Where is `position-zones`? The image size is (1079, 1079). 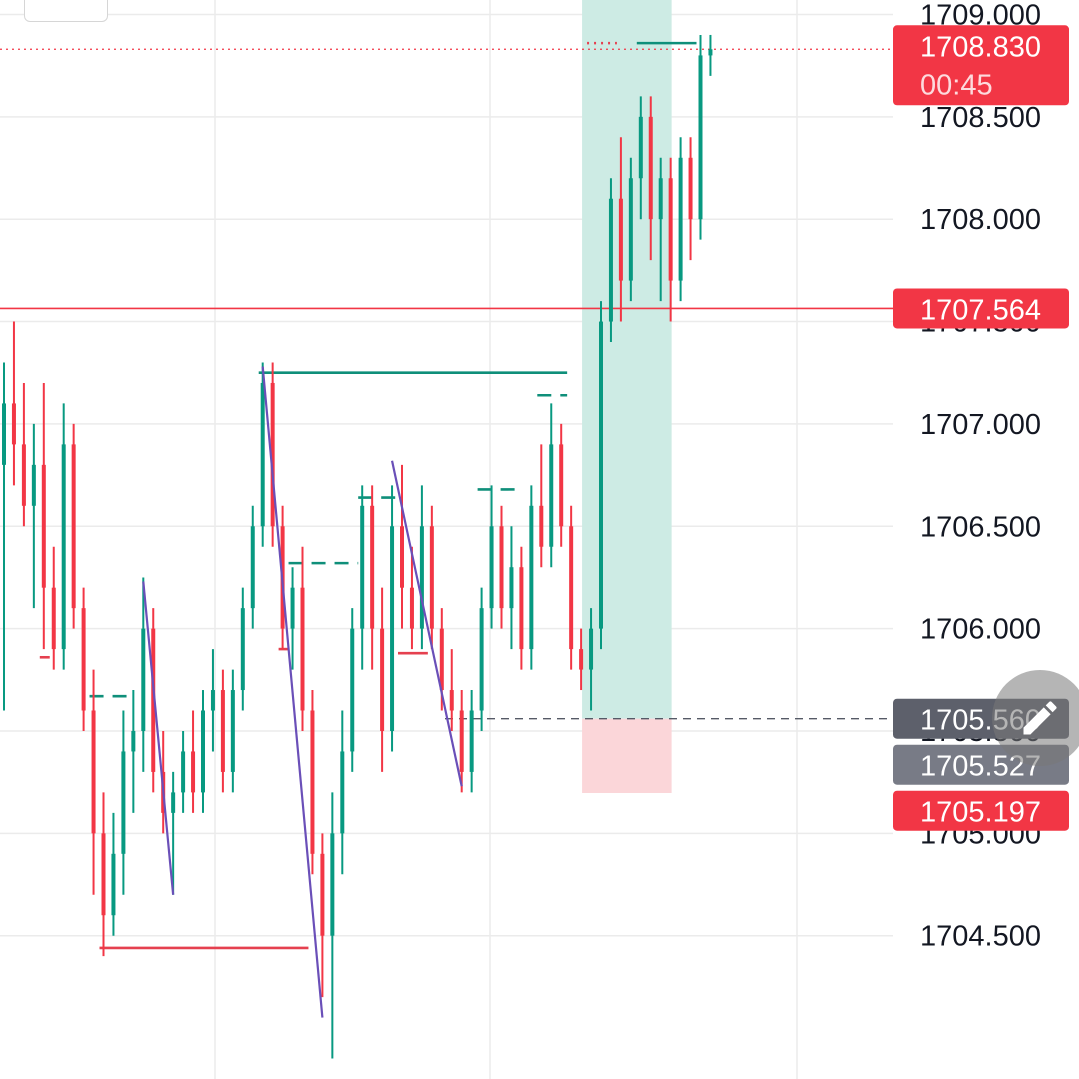 position-zones is located at coordinates (627, 397).